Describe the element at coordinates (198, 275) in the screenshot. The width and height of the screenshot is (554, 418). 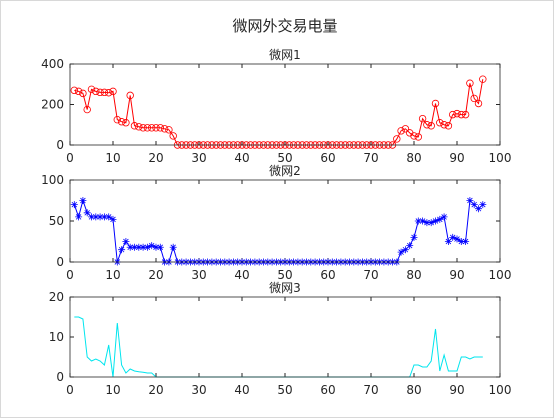
I see `x-tick-label: 30` at that location.